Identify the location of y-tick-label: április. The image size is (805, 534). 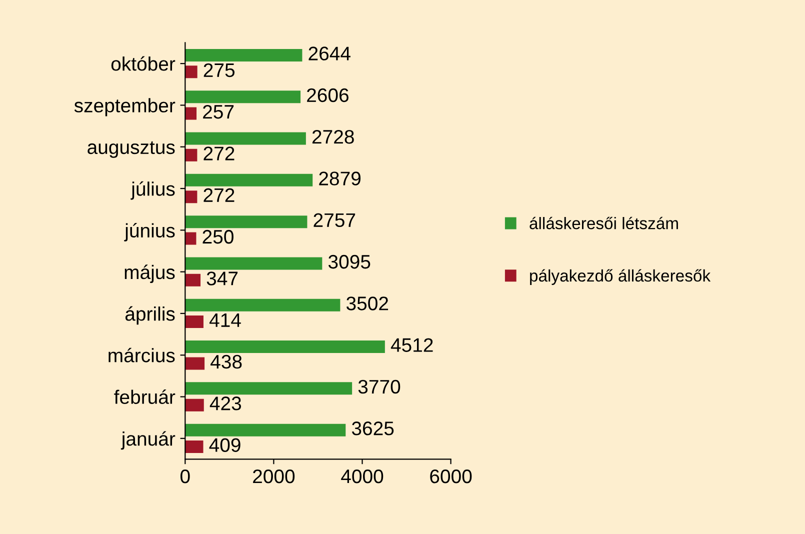
(150, 315).